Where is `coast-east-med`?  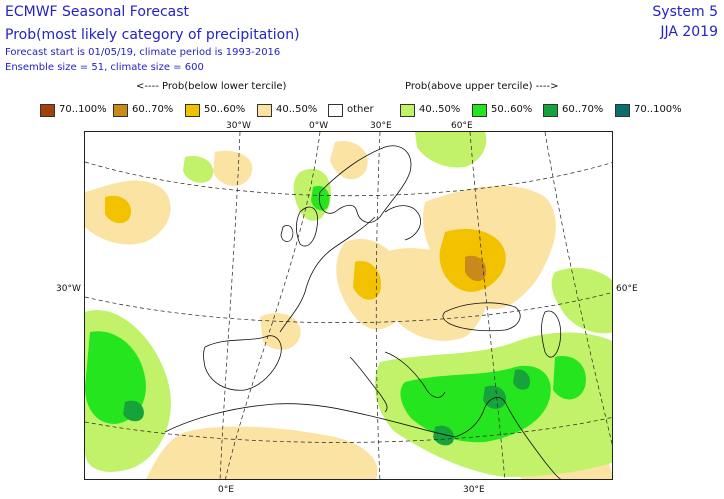 coast-east-med is located at coordinates (480, 417).